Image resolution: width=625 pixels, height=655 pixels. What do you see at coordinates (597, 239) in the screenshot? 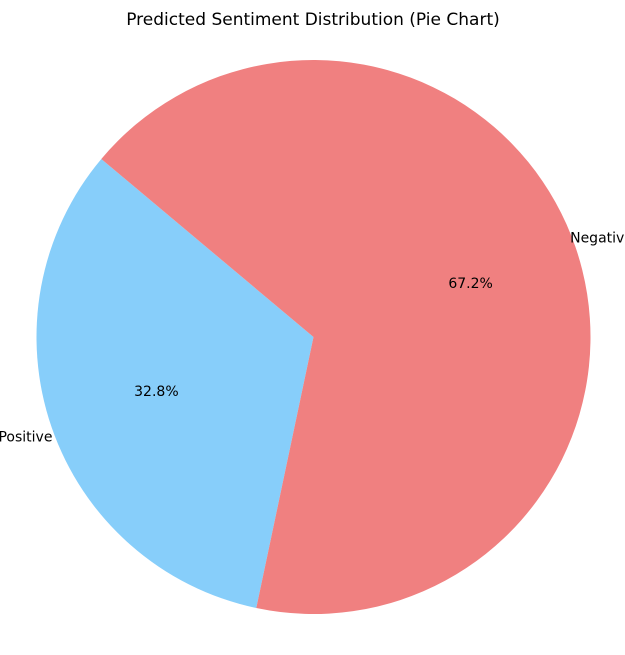
I see `slice-label-negative: Negative` at bounding box center [597, 239].